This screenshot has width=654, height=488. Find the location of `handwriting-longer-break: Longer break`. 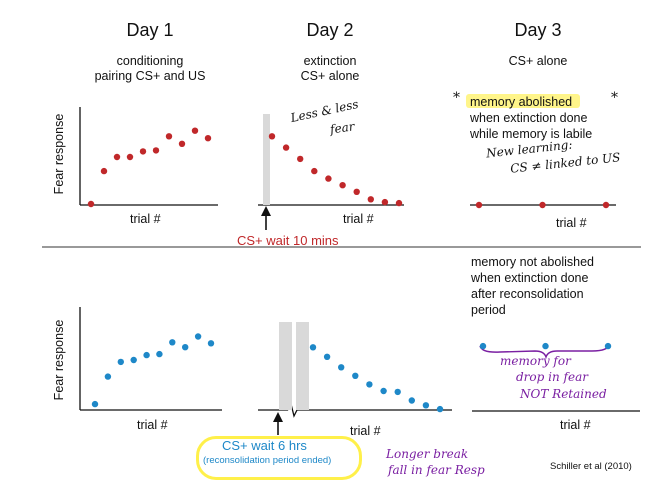

handwriting-longer-break: Longer break is located at coordinates (427, 454).